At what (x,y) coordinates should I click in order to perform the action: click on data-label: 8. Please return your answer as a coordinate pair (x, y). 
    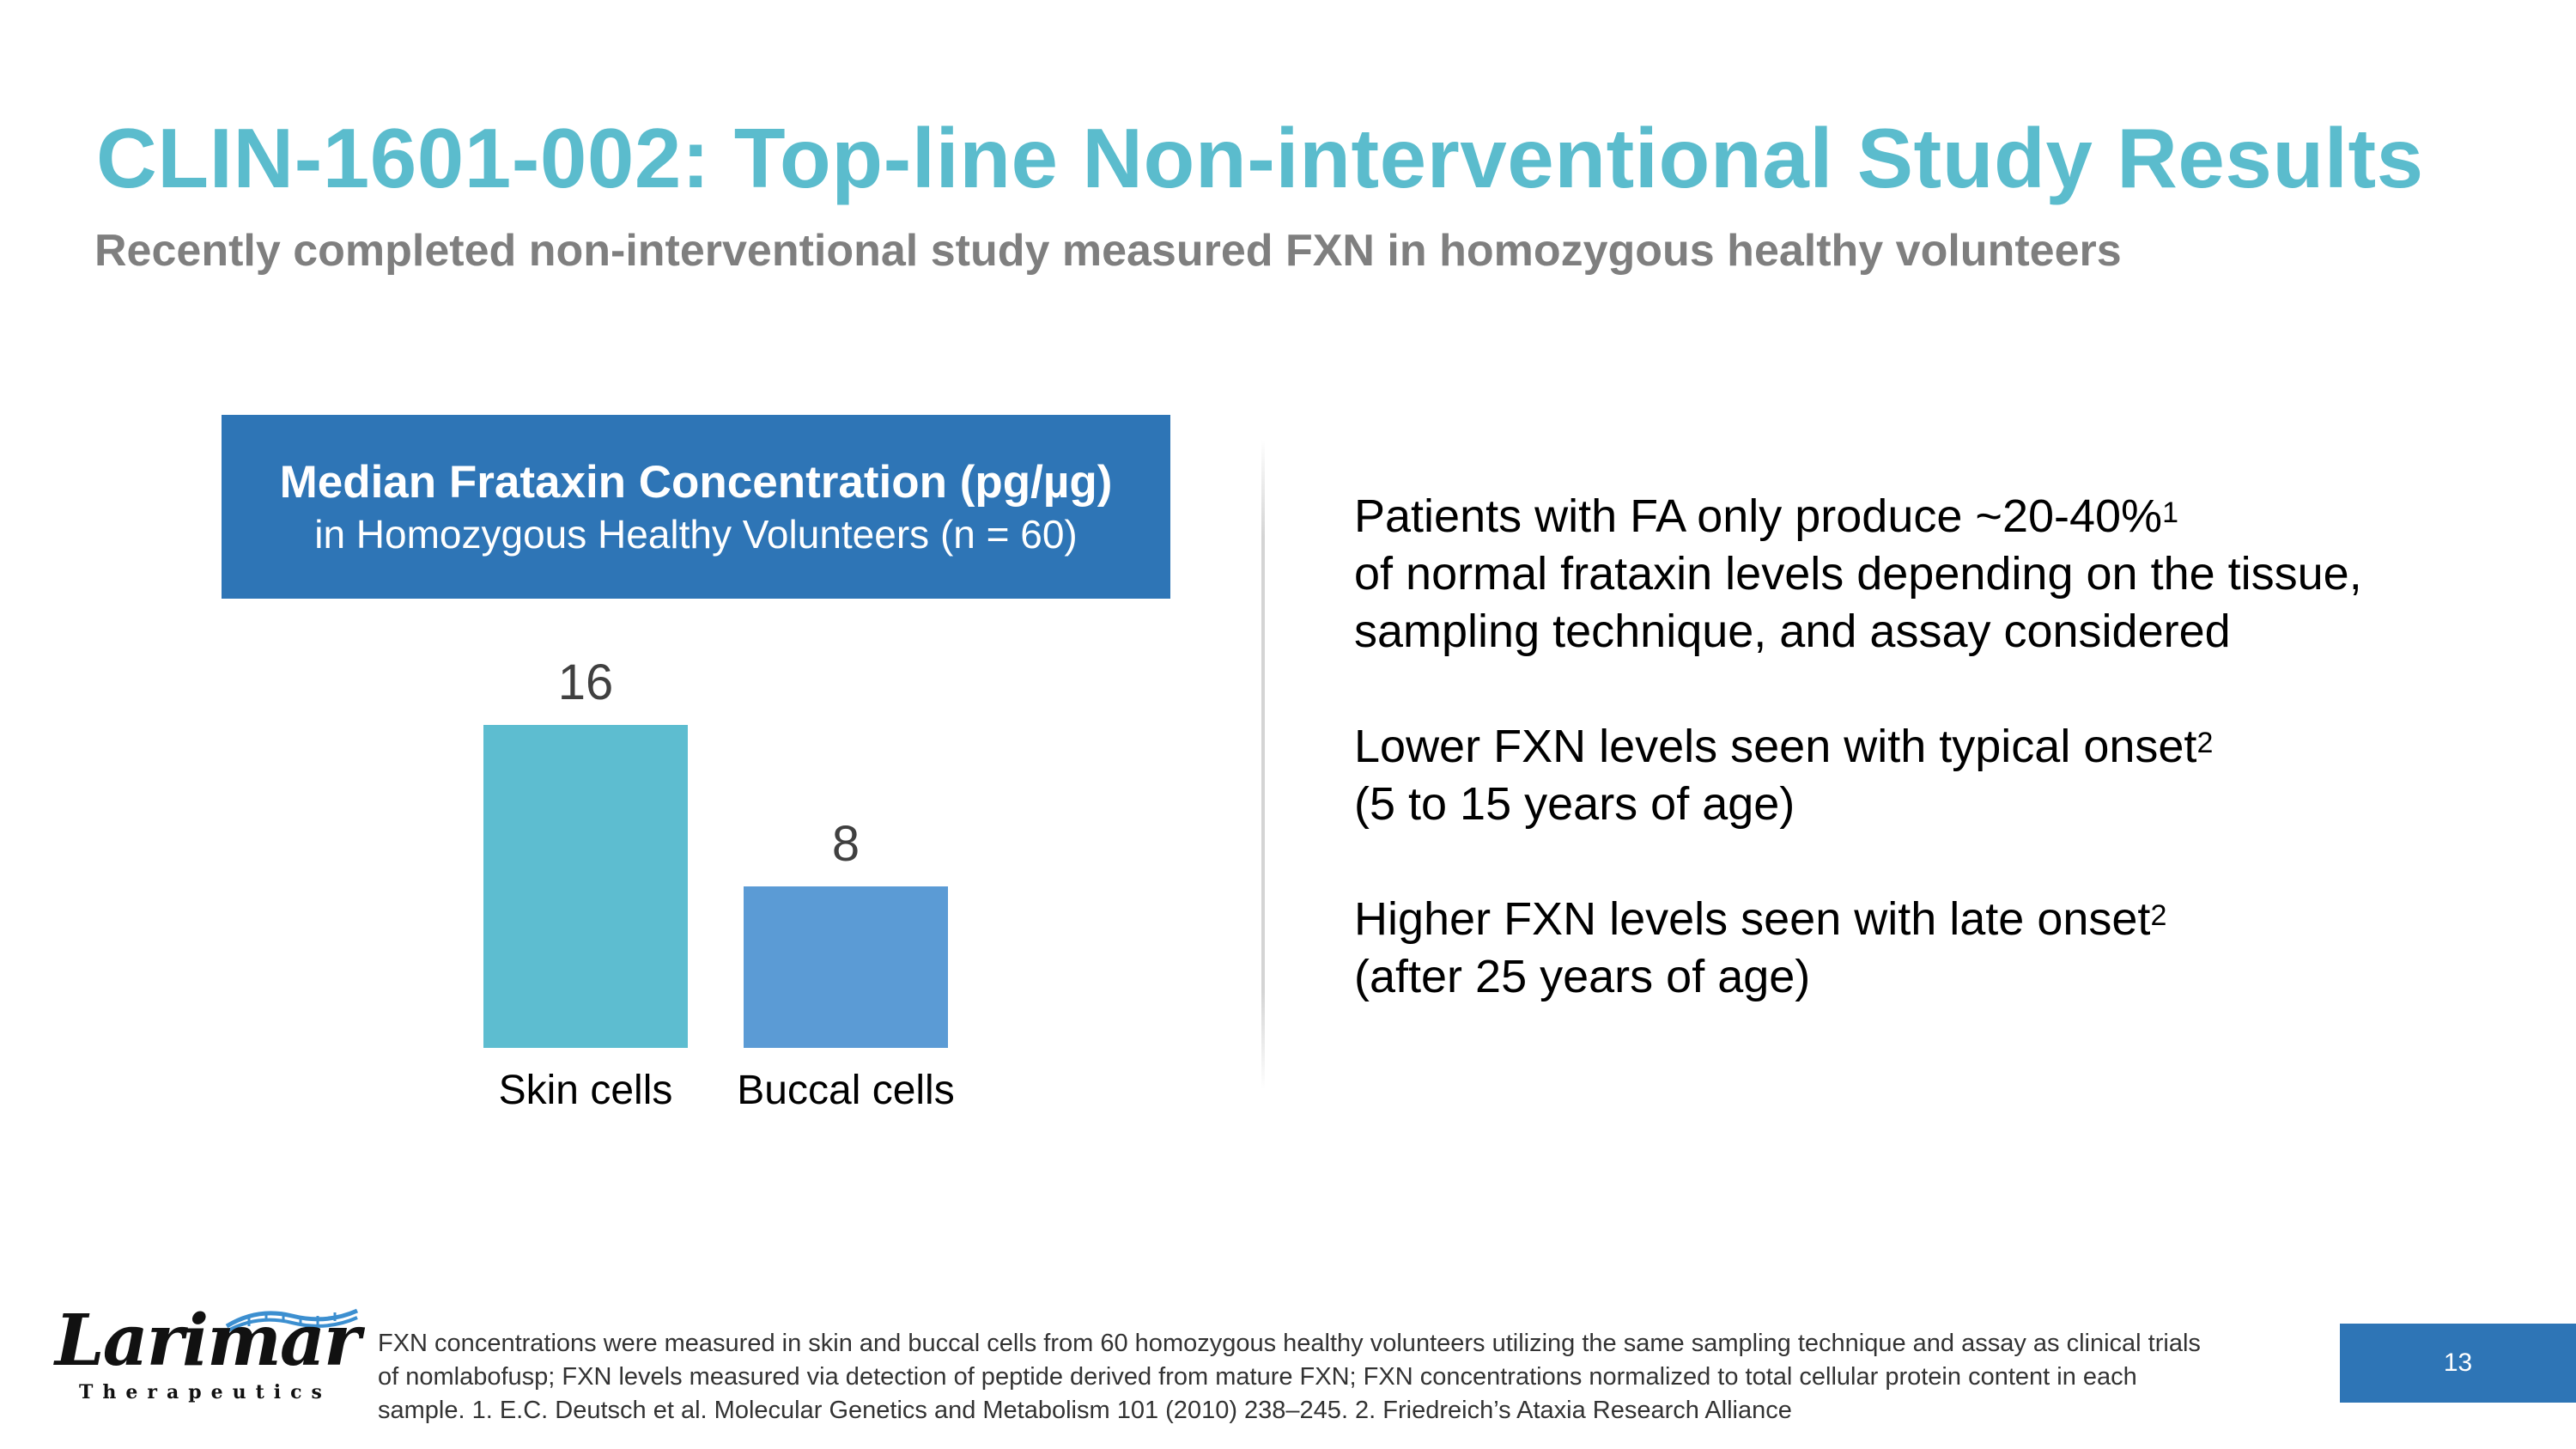
    Looking at the image, I should click on (846, 844).